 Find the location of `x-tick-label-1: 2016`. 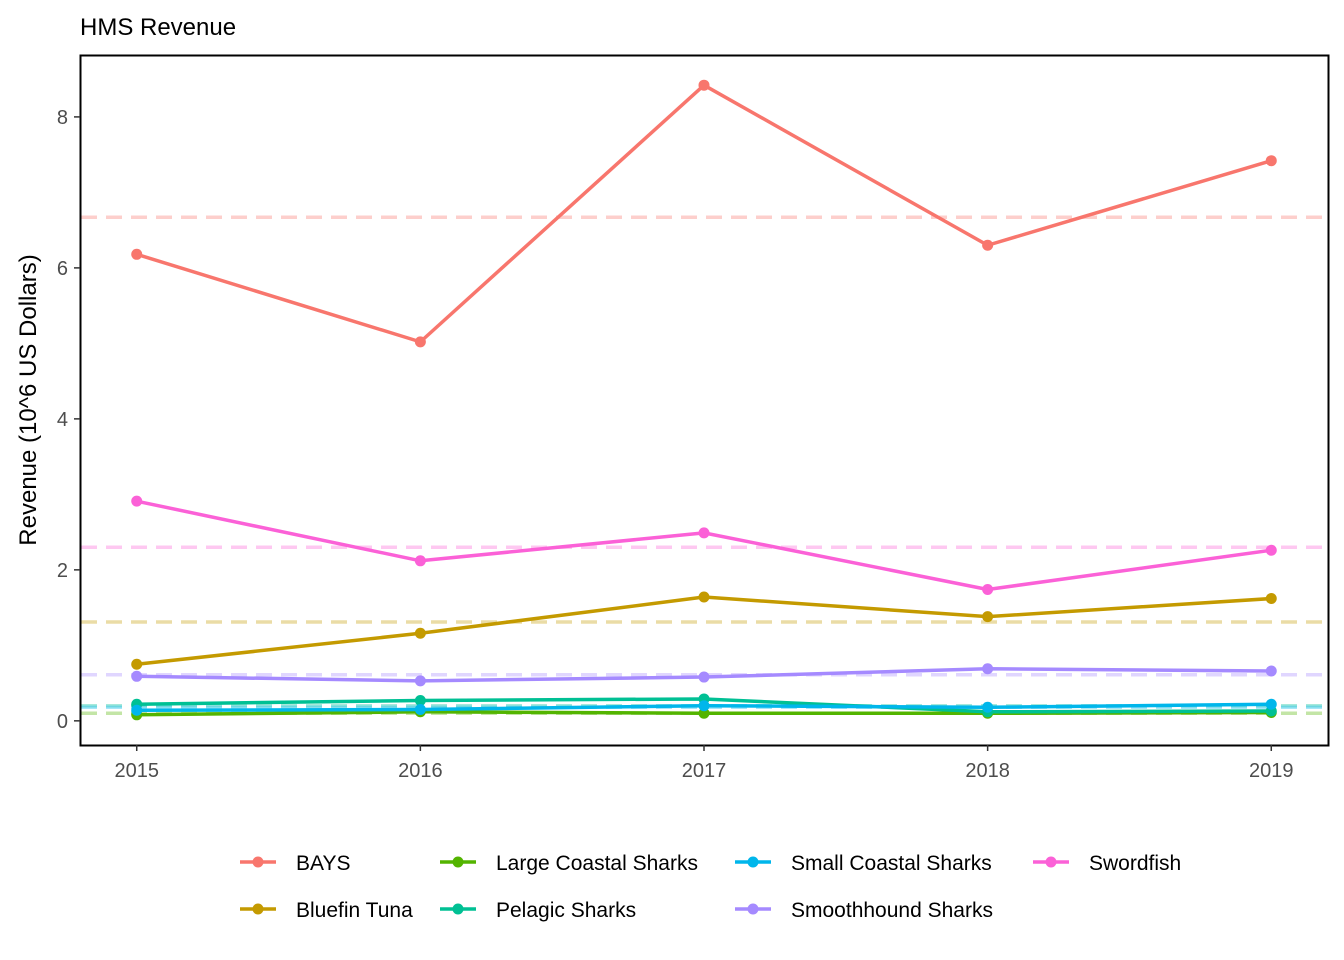

x-tick-label-1: 2016 is located at coordinates (420, 771).